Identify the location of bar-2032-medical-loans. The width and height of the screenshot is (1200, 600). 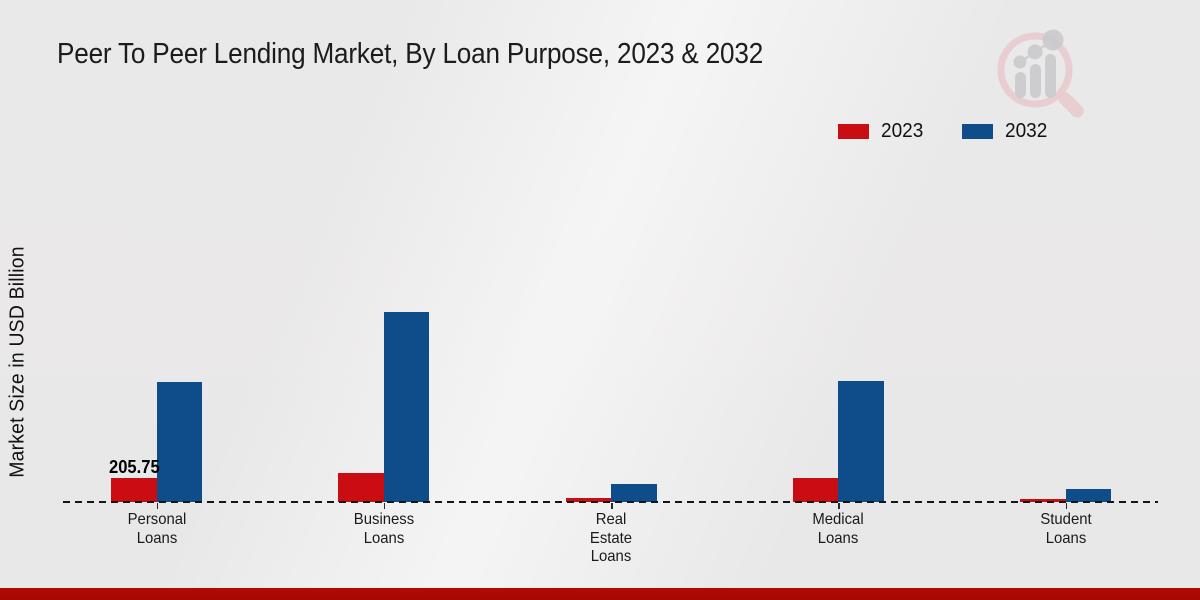
(861, 441).